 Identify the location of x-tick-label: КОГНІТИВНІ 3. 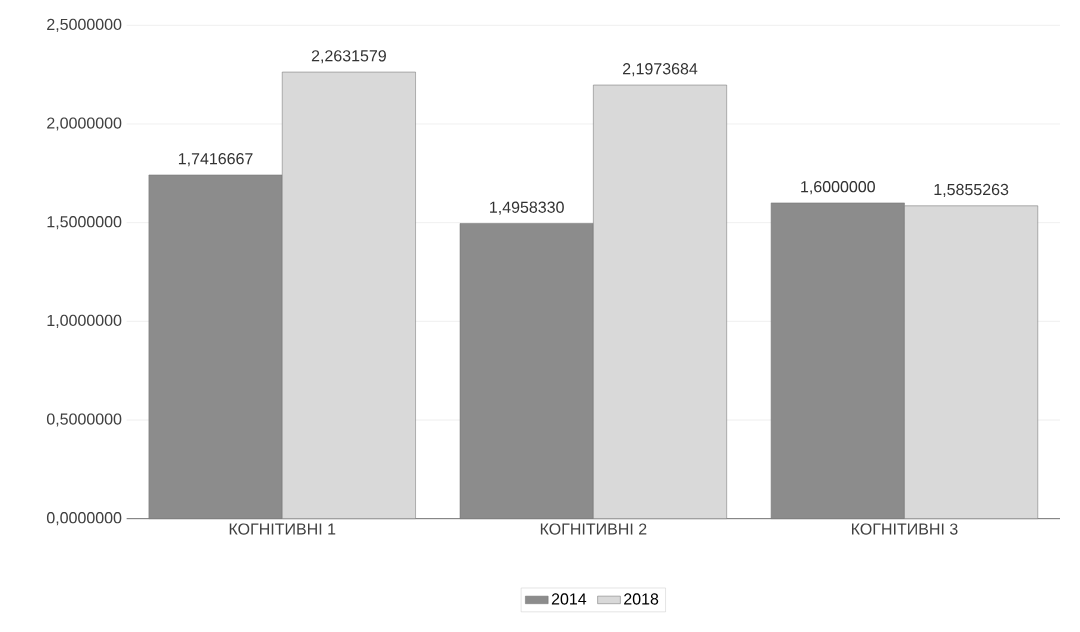
(905, 529).